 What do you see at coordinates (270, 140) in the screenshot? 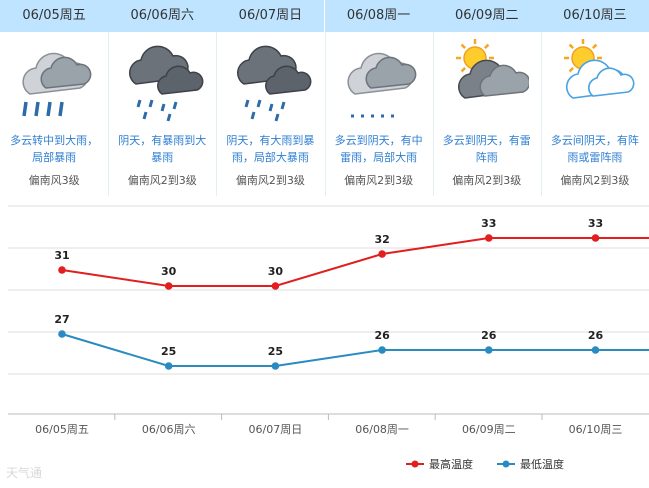
I see `description-line: 阴天，有大雨到暴` at bounding box center [270, 140].